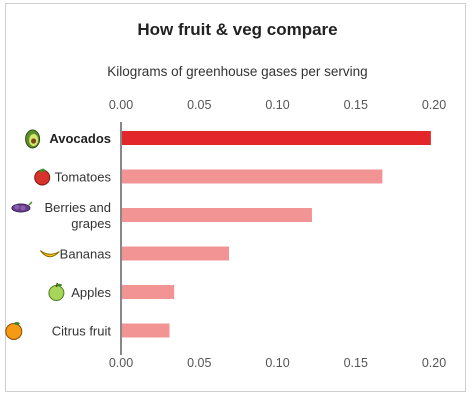 The image size is (475, 400). What do you see at coordinates (199, 363) in the screenshot?
I see `x-tick-label-bottom: 0.05` at bounding box center [199, 363].